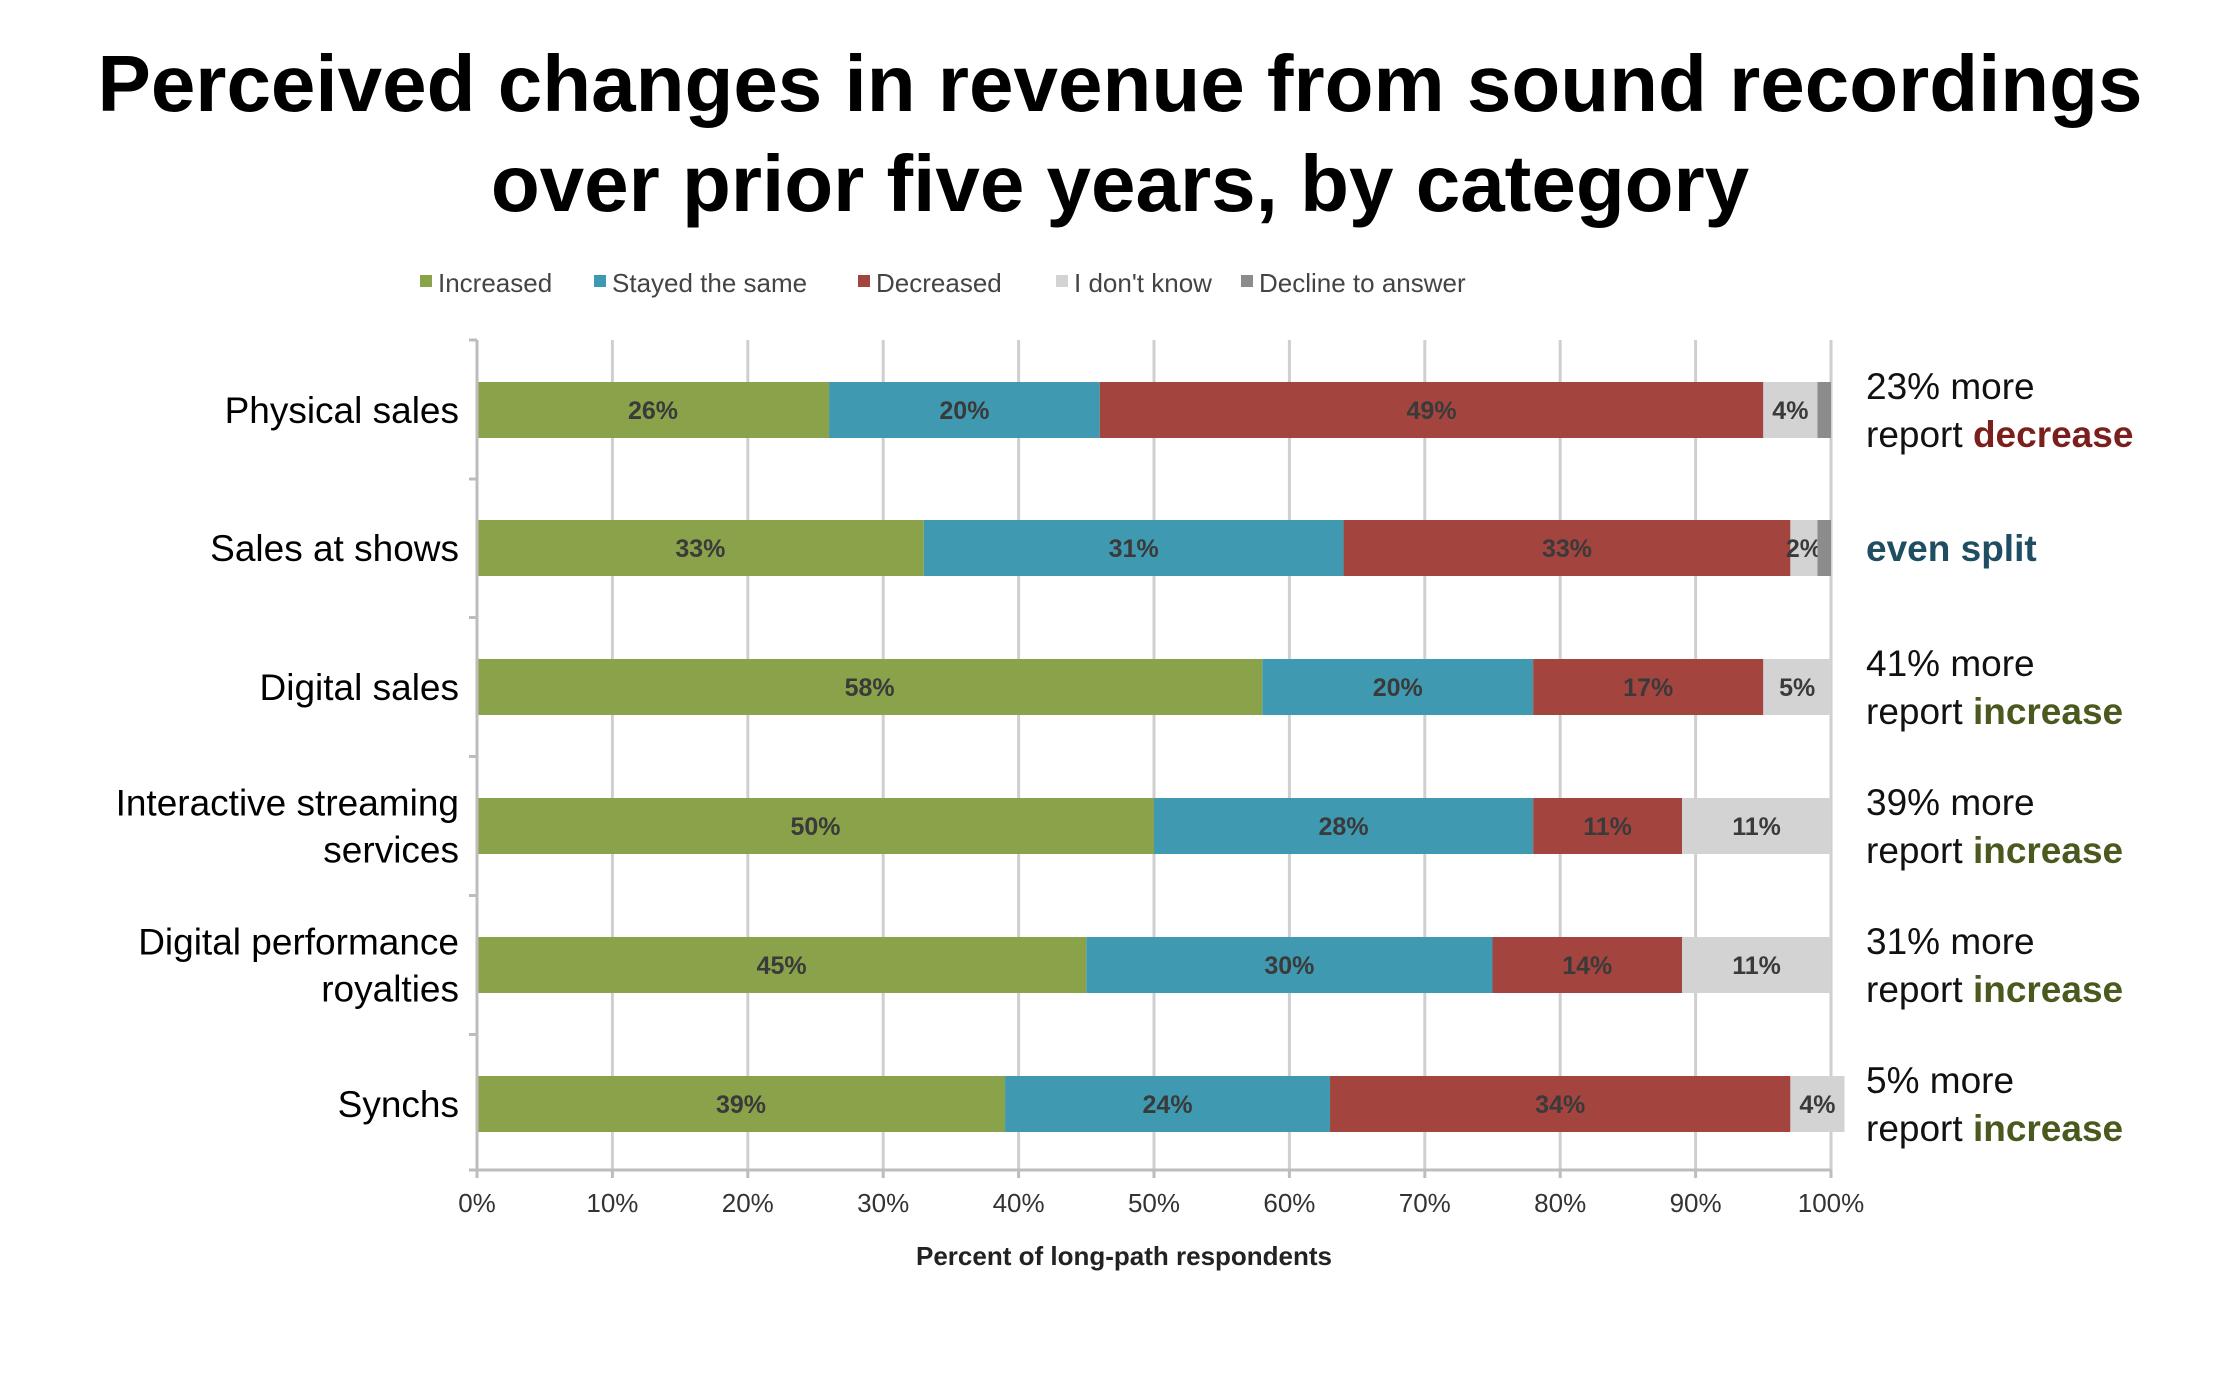 The height and width of the screenshot is (1400, 2240). What do you see at coordinates (1950, 386) in the screenshot?
I see `annotation-line-1: 23% more` at bounding box center [1950, 386].